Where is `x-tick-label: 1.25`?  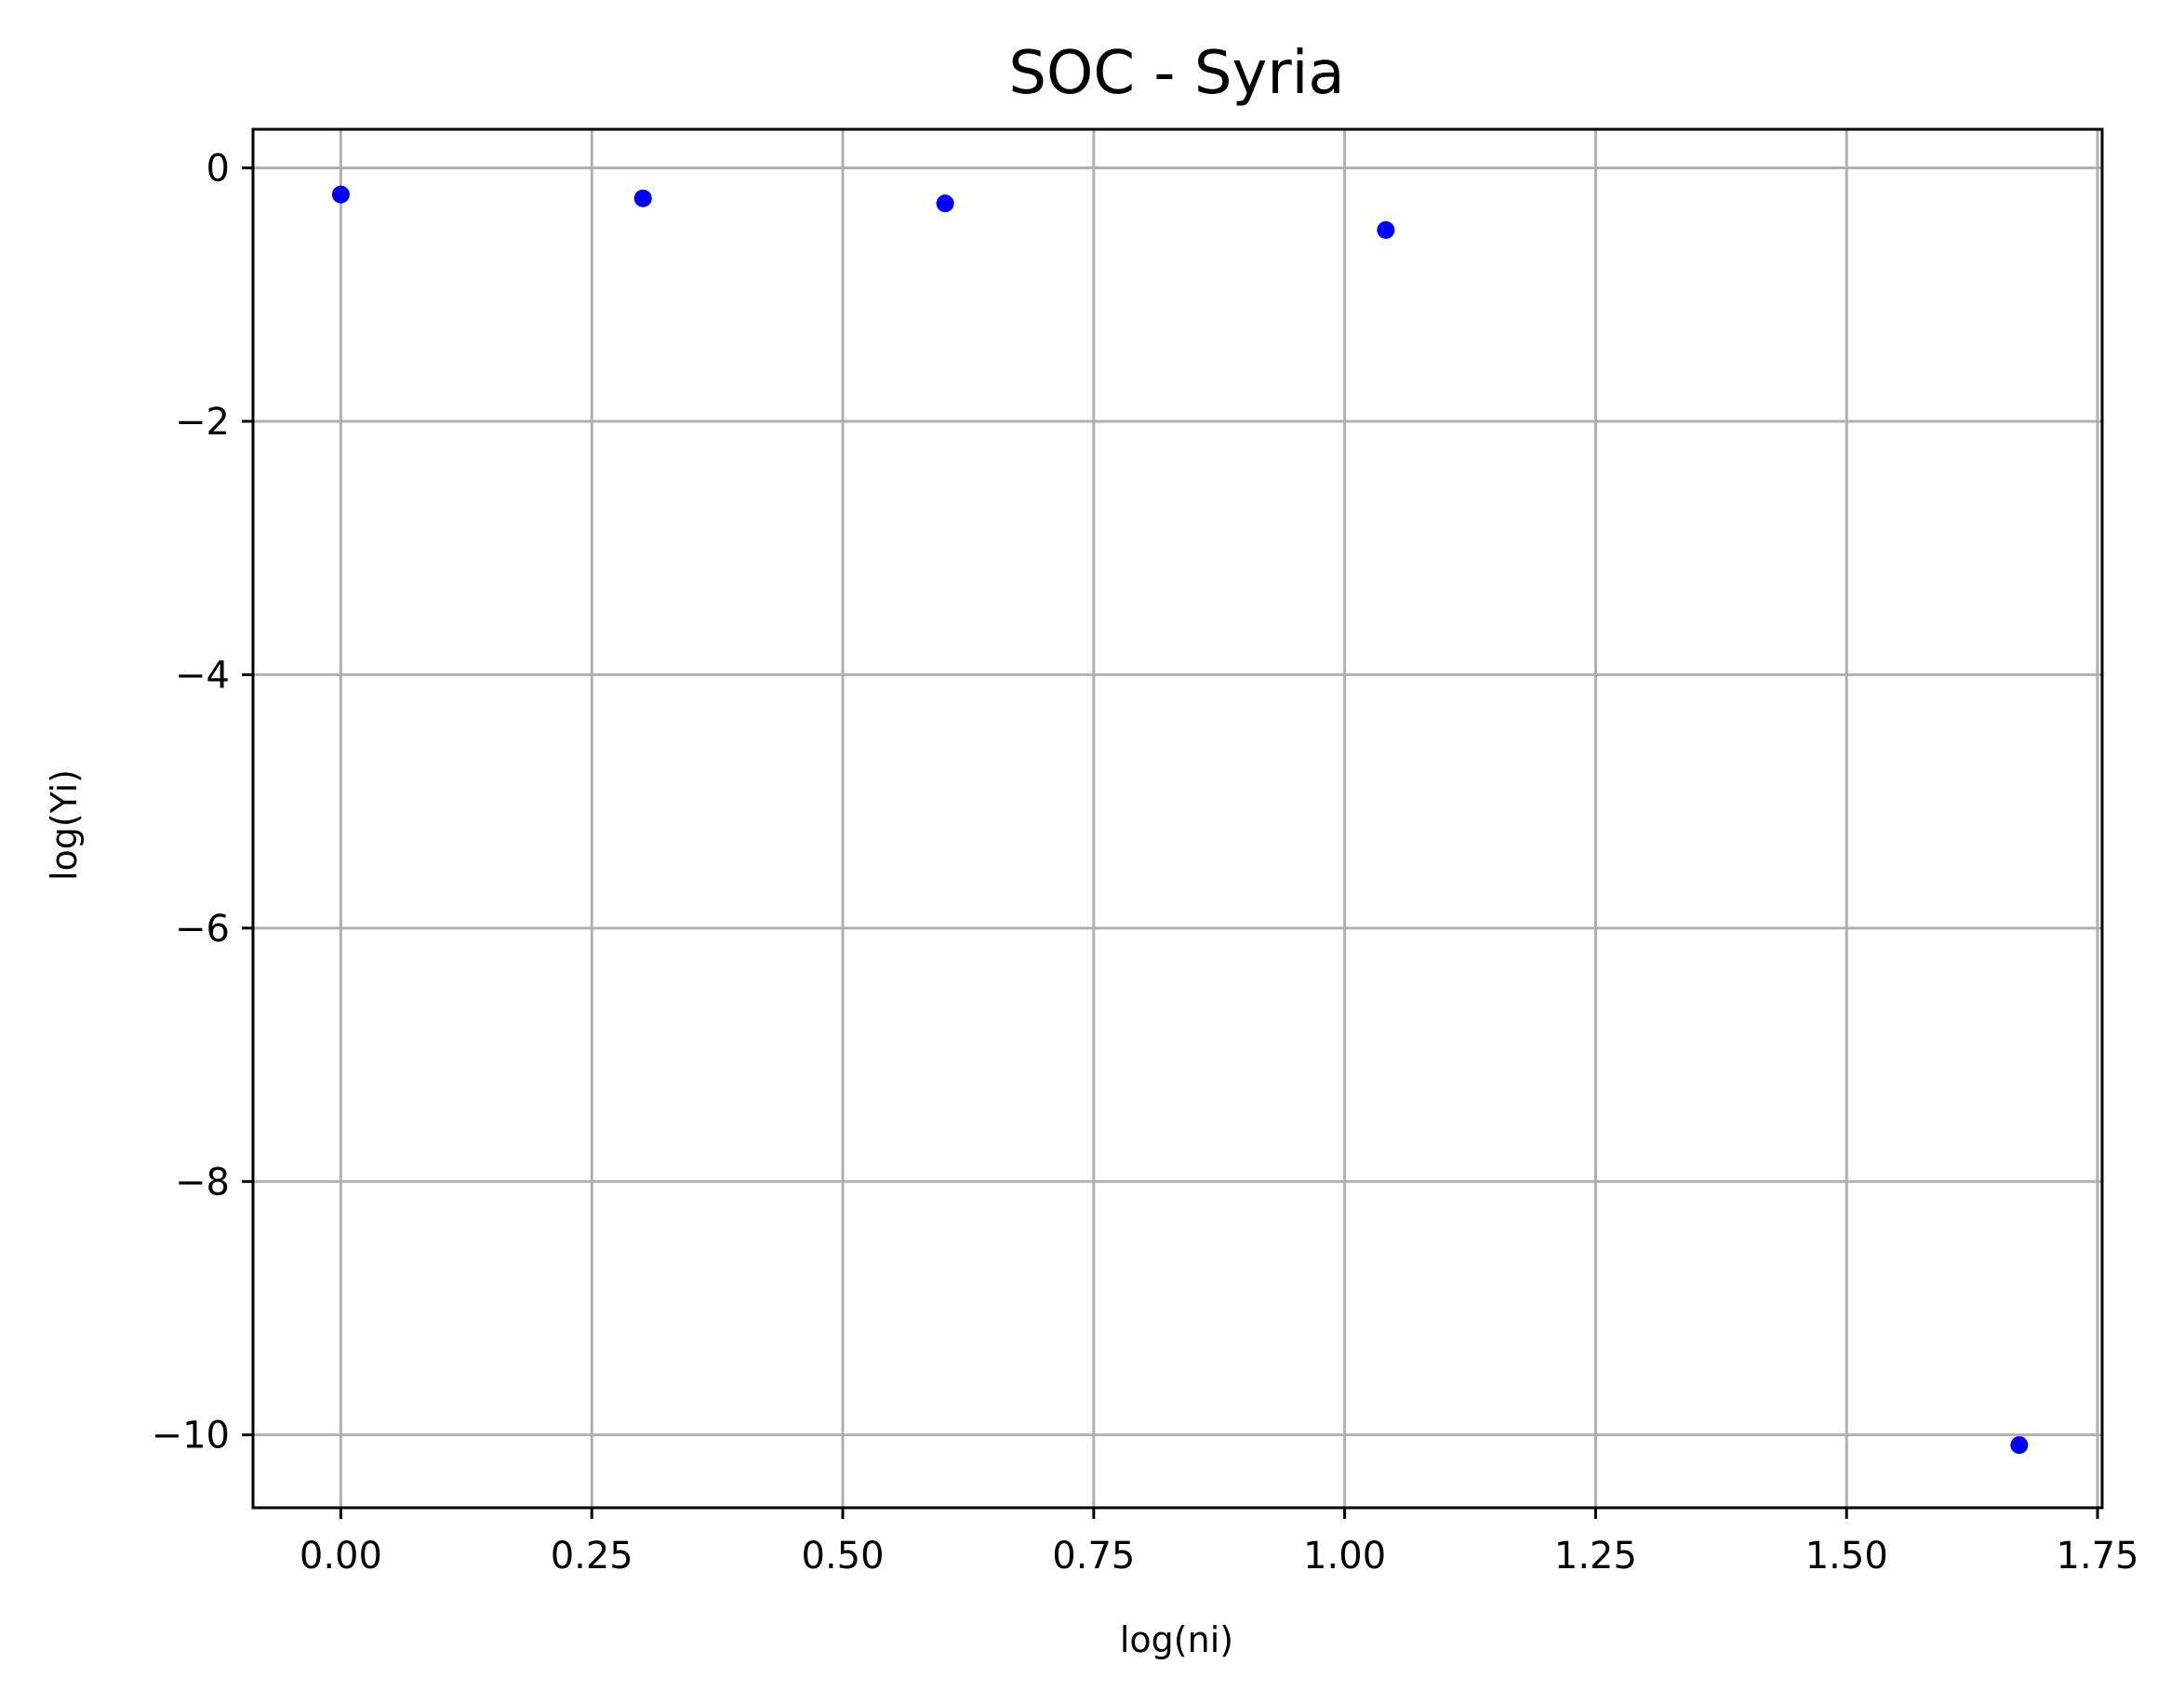 x-tick-label: 1.25 is located at coordinates (1595, 1556).